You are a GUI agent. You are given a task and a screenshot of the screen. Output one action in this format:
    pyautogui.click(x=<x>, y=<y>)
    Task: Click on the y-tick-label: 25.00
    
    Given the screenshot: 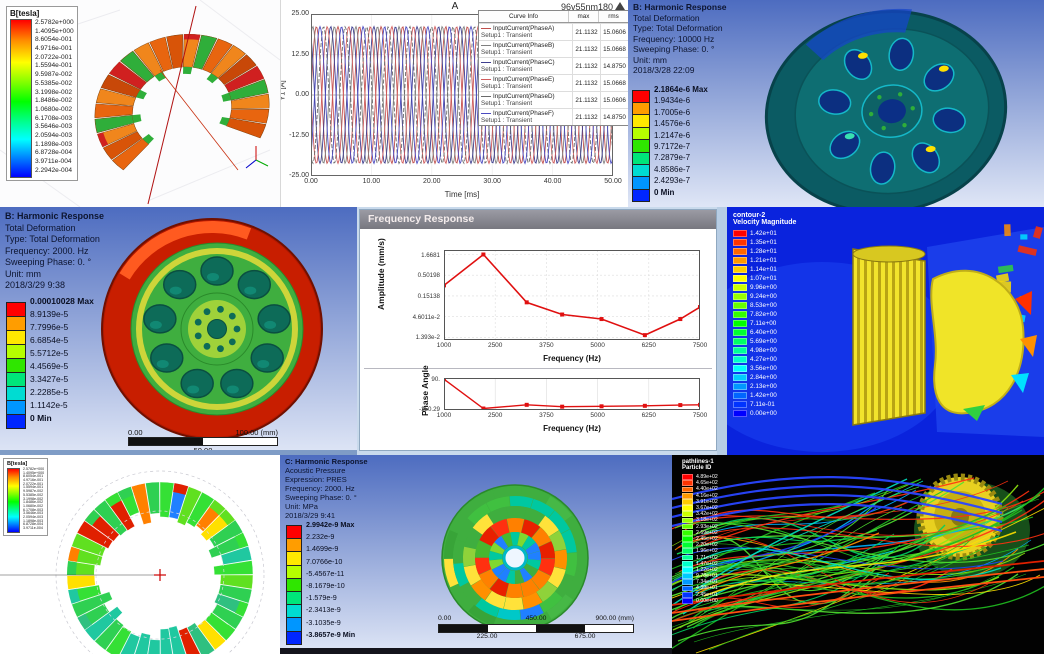 What is the action you would take?
    pyautogui.click(x=300, y=13)
    